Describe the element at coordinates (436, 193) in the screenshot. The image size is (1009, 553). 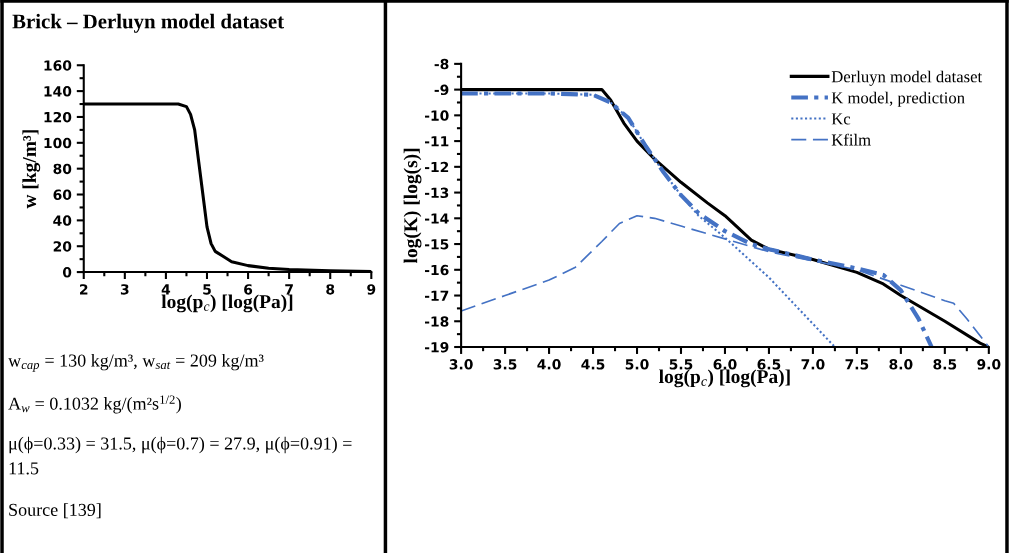
I see `y-tick-label: -13` at that location.